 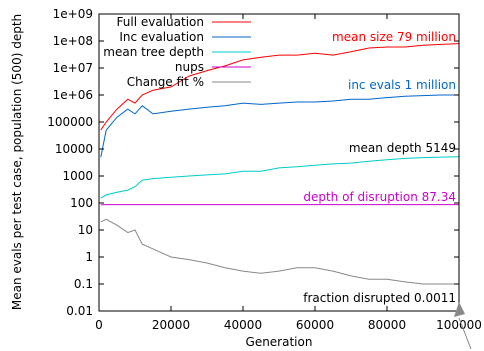 What do you see at coordinates (402, 85) in the screenshot?
I see `annotation: inc evals 1 million` at bounding box center [402, 85].